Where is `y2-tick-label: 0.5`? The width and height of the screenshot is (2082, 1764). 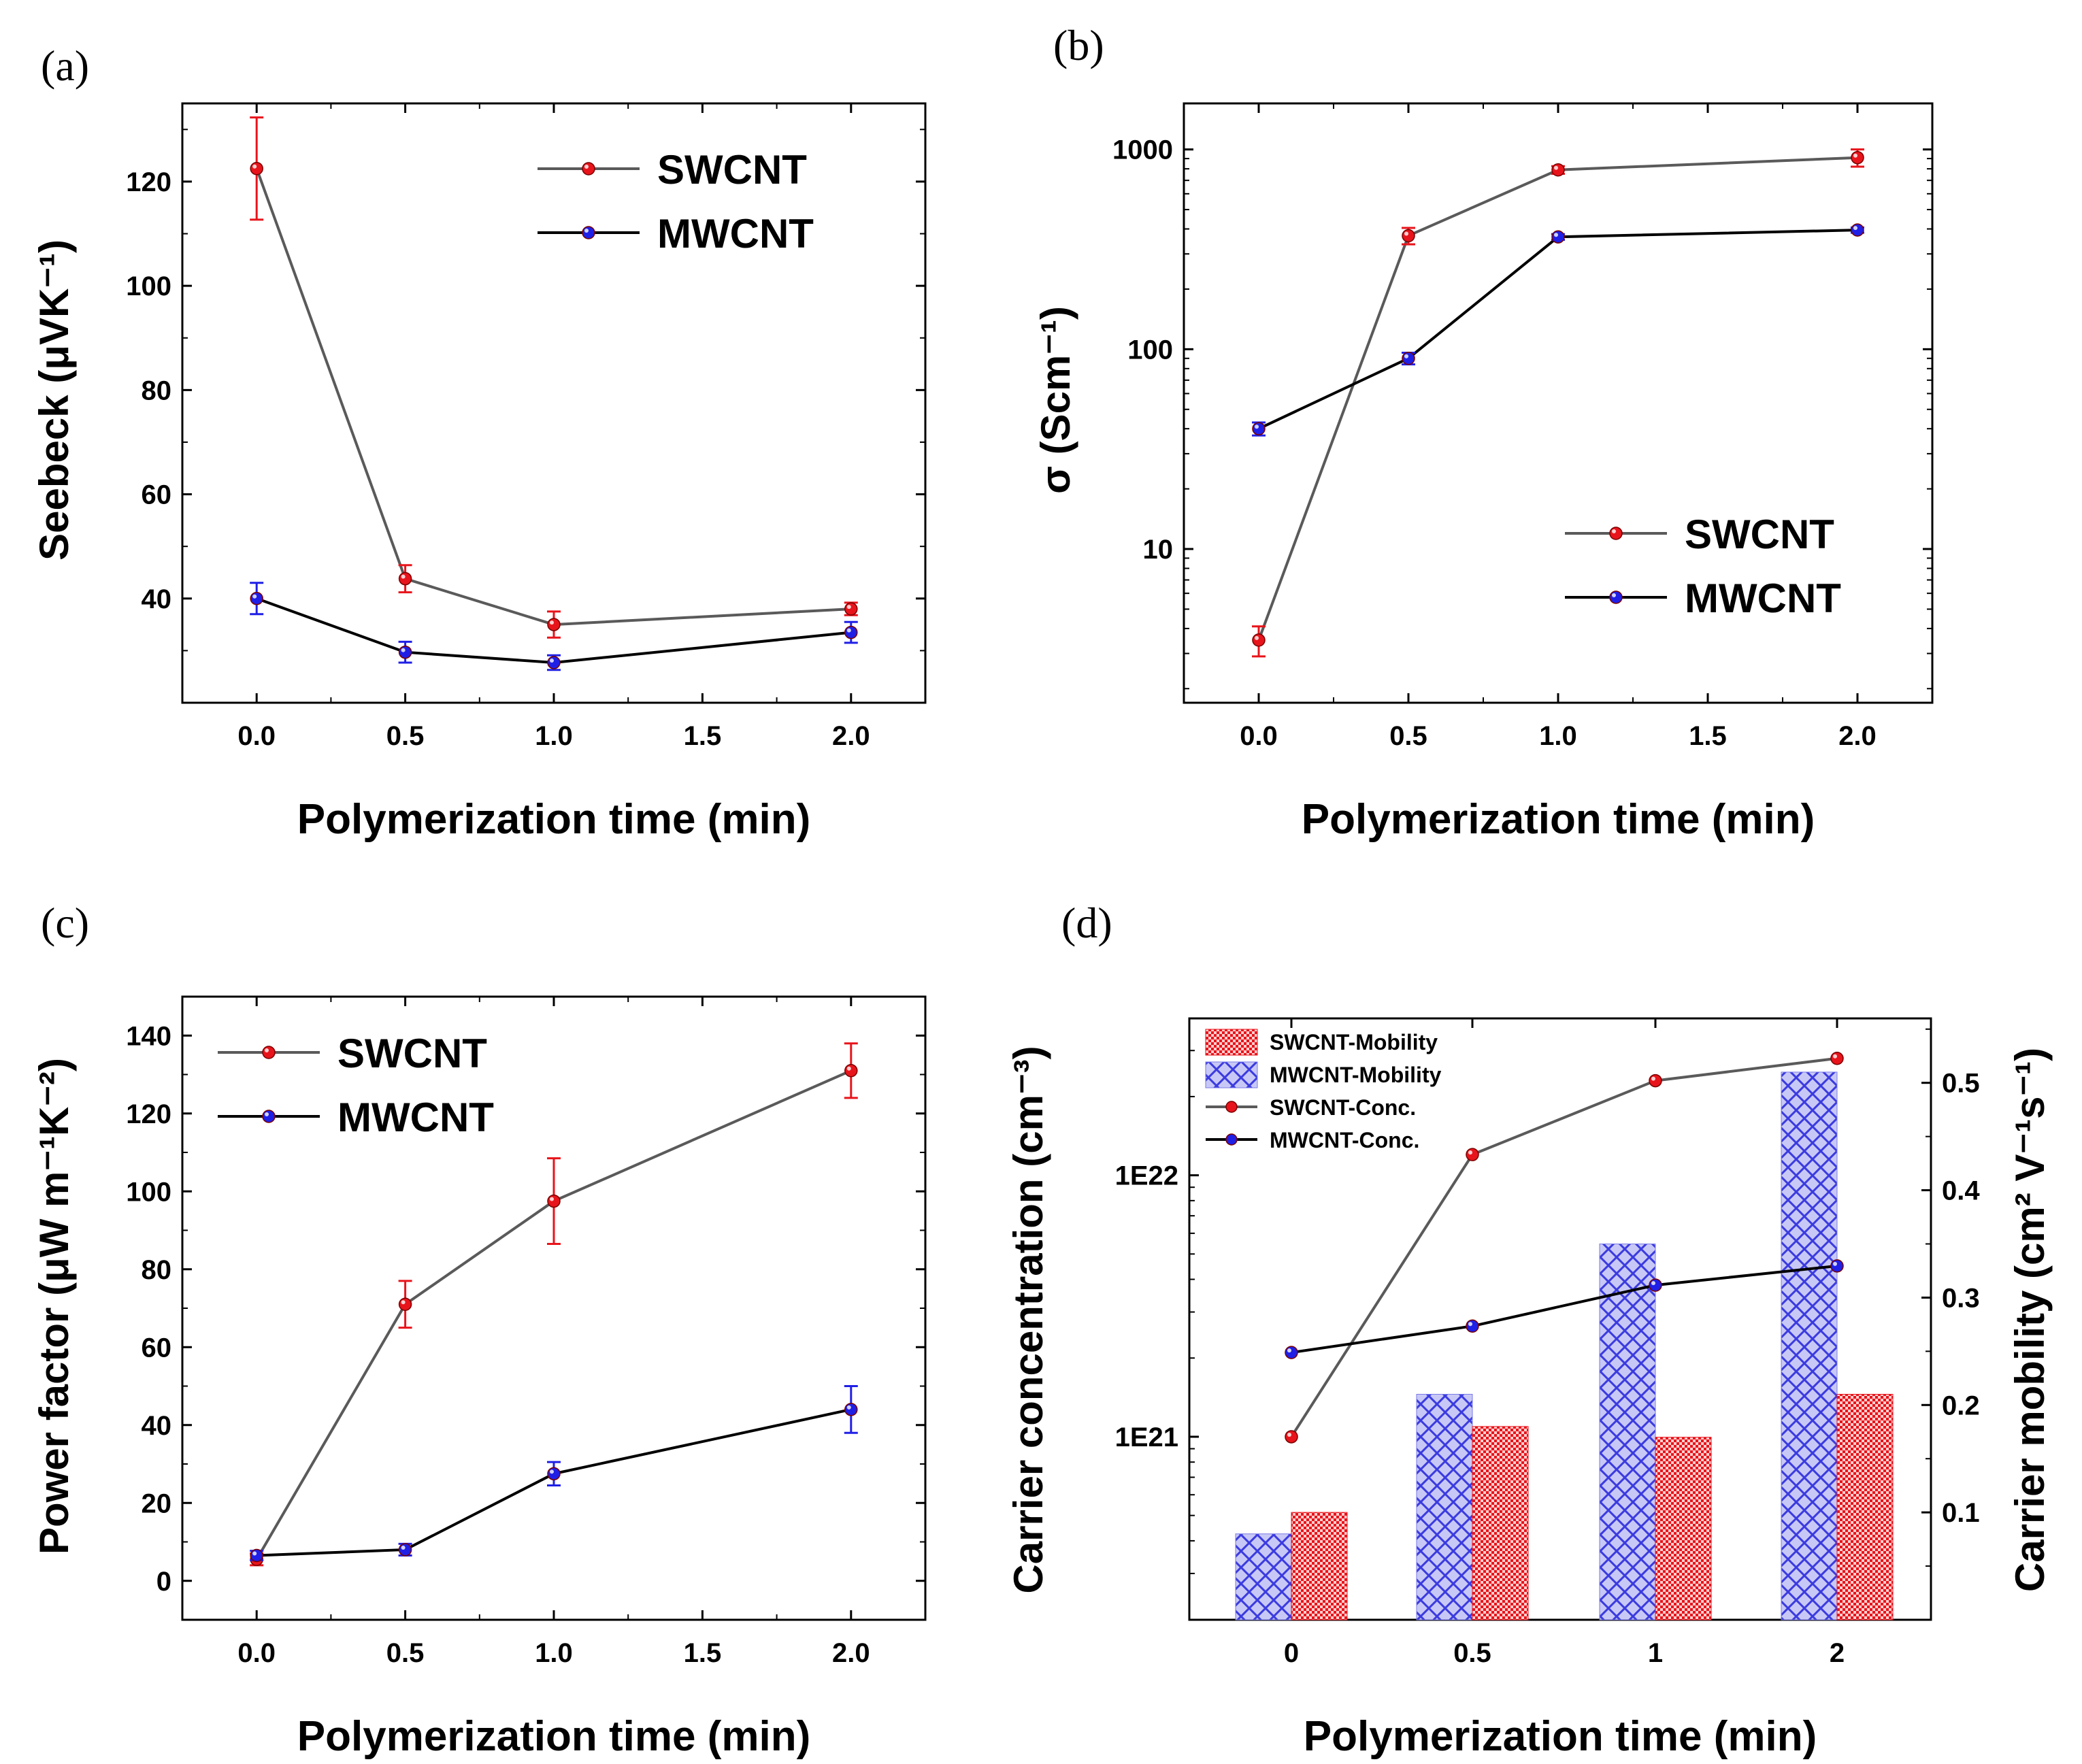 y2-tick-label: 0.5 is located at coordinates (1961, 1084).